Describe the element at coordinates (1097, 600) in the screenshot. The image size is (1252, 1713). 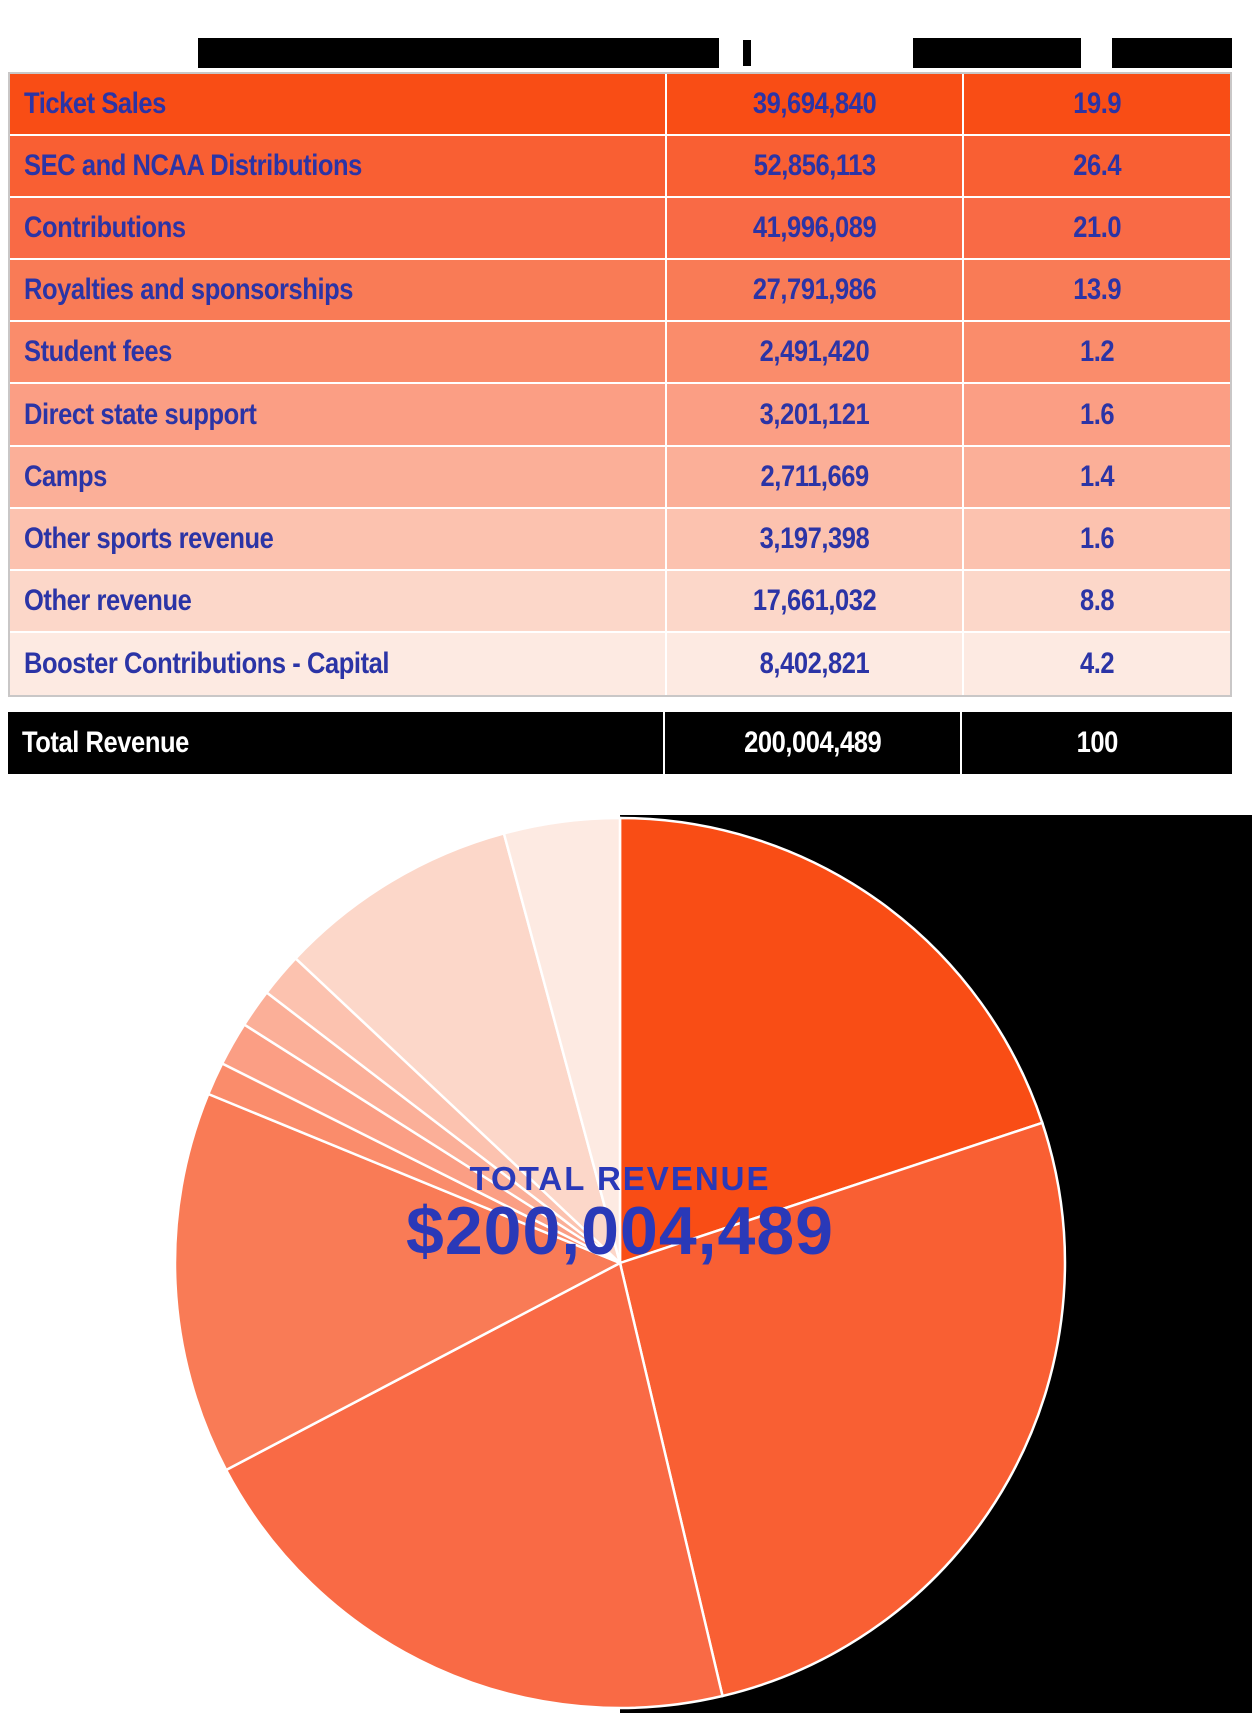
I see `row-percent: 8.8` at that location.